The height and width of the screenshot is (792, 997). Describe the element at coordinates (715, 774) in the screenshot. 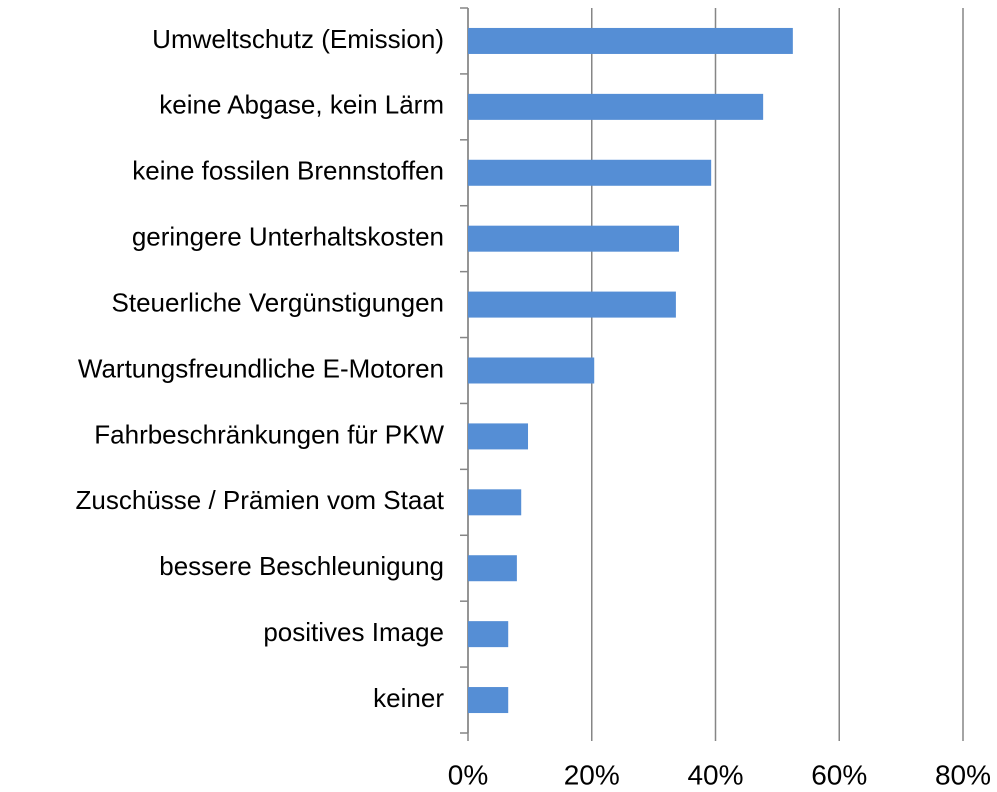

I see `x-tick-label: 40%` at that location.